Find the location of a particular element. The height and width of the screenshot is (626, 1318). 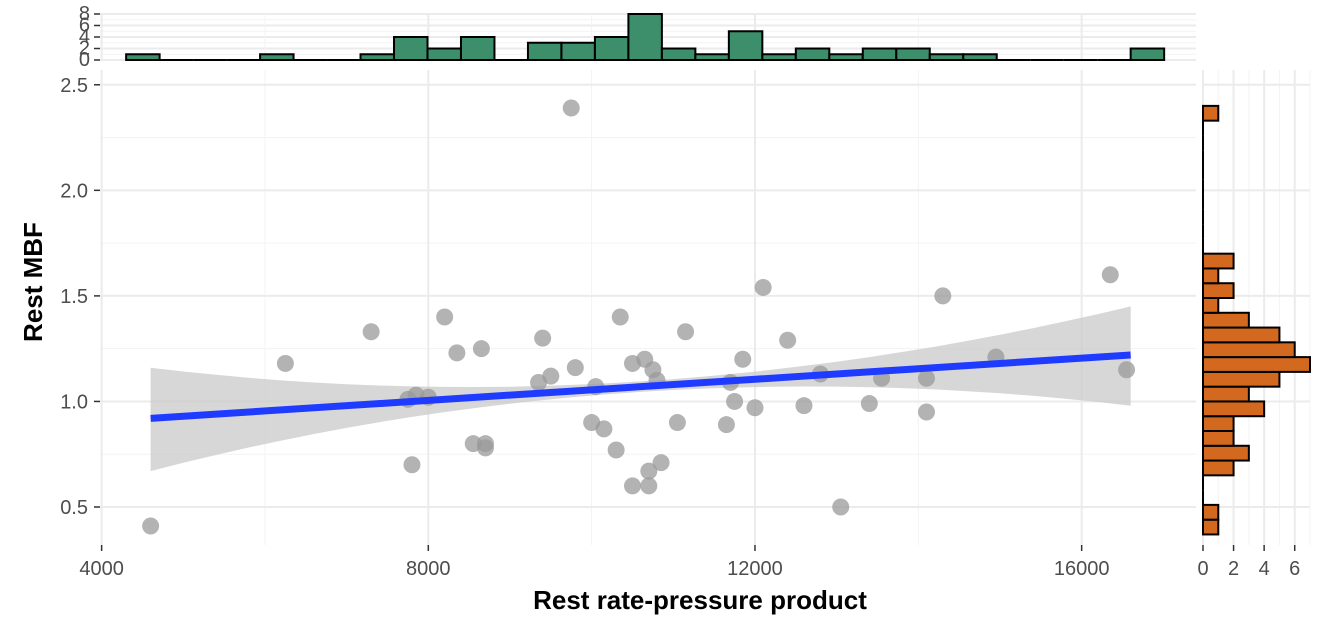

x-axis-ticks: 4000 8000 12000 16000 is located at coordinates (594, 562).